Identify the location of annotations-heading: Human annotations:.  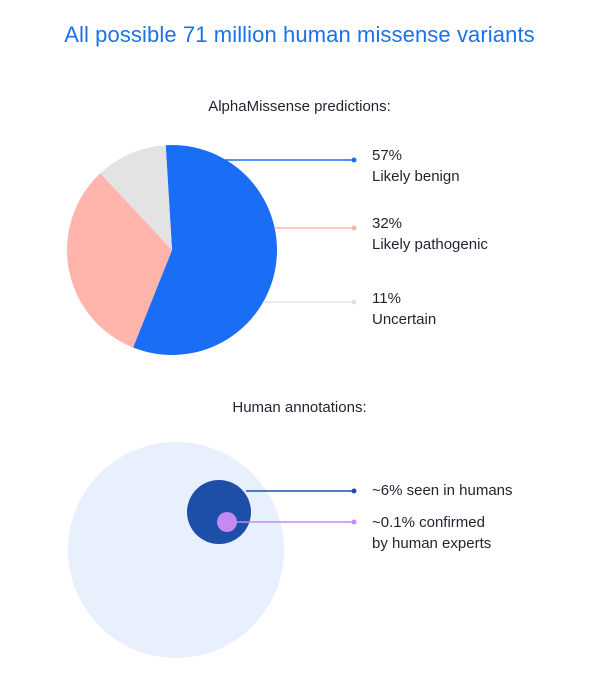
(299, 407).